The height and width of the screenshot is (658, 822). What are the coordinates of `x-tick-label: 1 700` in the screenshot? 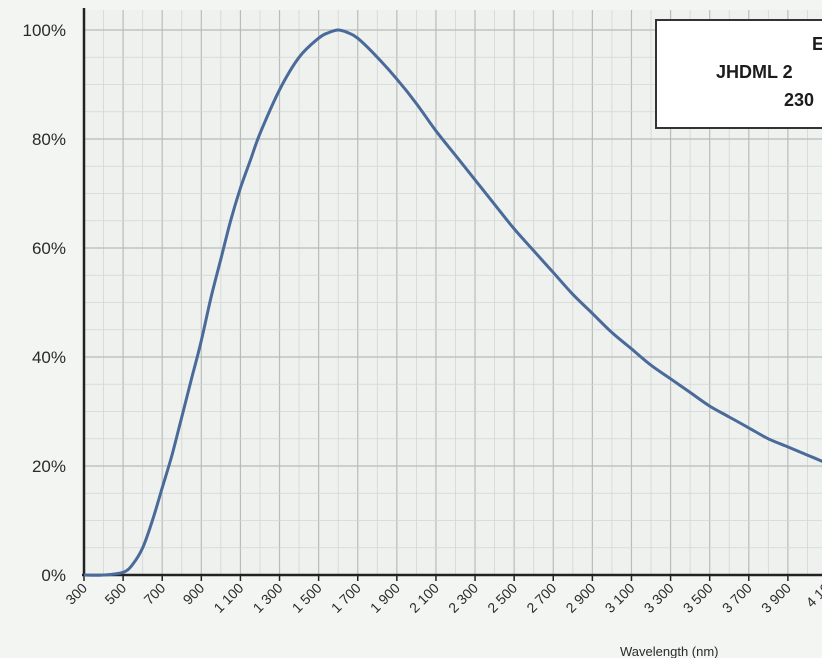 It's located at (346, 598).